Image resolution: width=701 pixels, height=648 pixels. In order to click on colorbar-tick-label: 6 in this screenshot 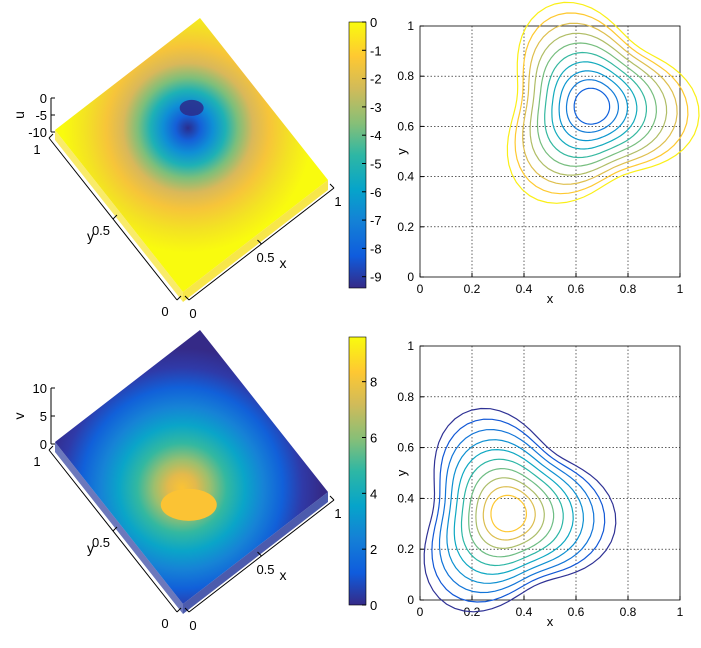, I will do `click(373, 438)`.